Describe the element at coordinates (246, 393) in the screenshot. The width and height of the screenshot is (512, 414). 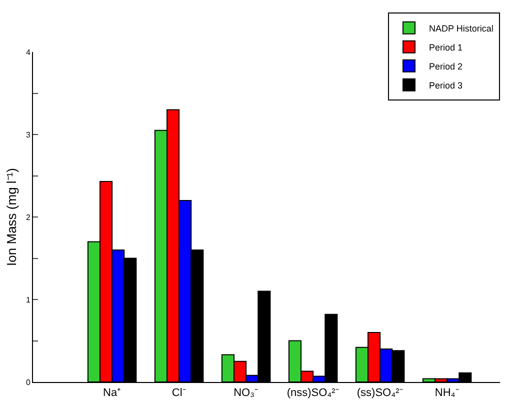
I see `x-tick-label: NO₃⁻` at that location.